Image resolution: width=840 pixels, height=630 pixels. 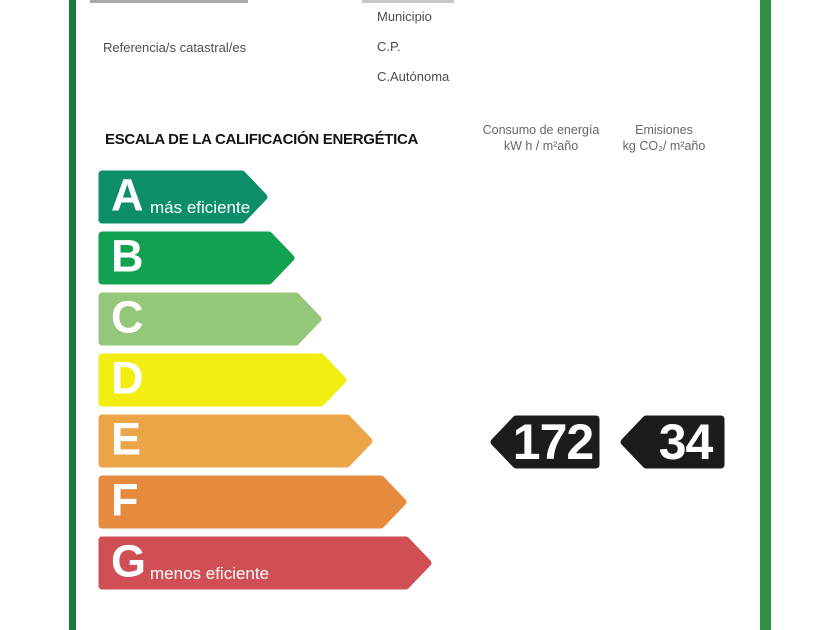 I want to click on rating-arrow-e: E, so click(x=235, y=441).